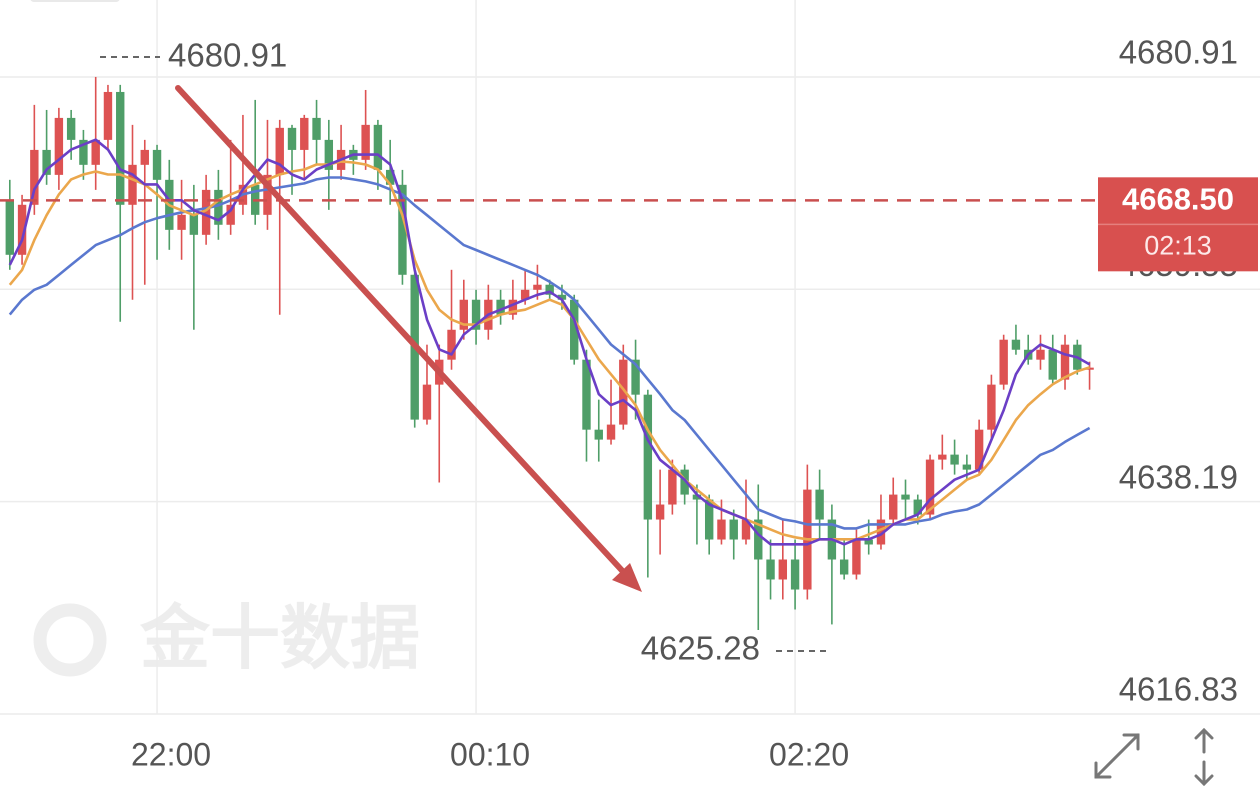  Describe the element at coordinates (1178, 199) in the screenshot. I see `last-price-label: 4668.50` at that location.